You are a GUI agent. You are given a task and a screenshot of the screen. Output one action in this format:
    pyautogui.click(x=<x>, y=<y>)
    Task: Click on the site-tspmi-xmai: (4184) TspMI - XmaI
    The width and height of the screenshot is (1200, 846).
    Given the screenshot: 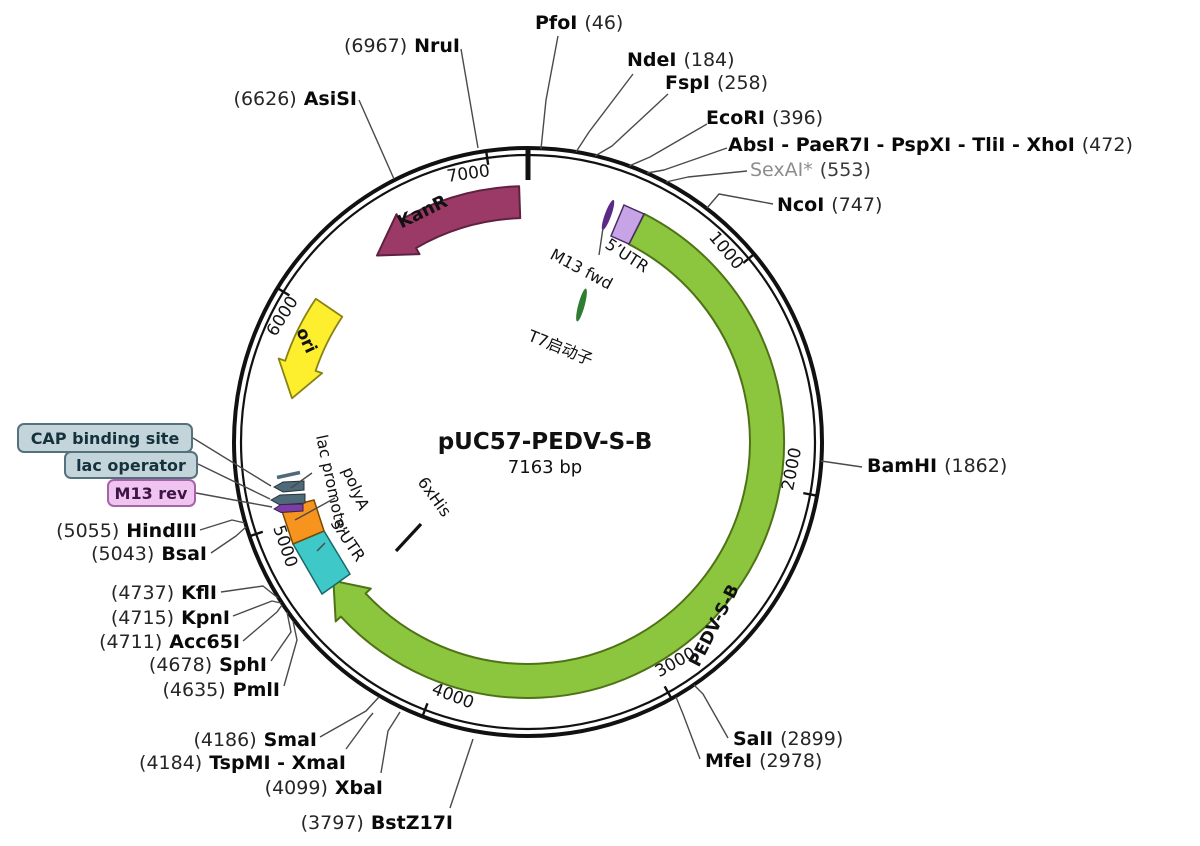 What is the action you would take?
    pyautogui.click(x=242, y=763)
    